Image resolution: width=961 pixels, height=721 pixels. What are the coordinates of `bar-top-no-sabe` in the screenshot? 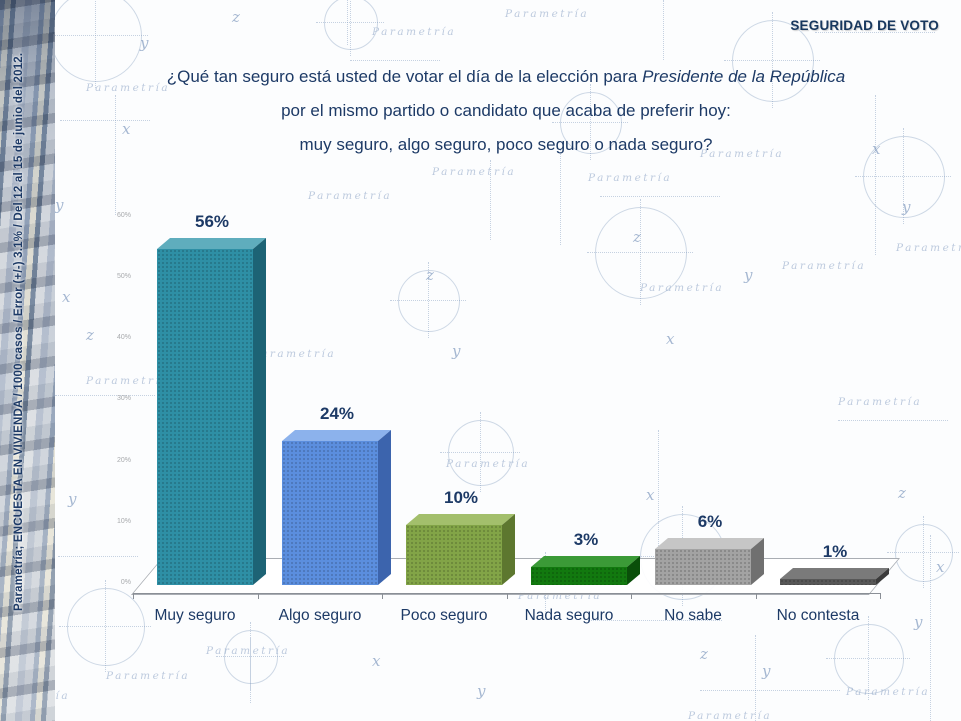 It's located at (709, 543).